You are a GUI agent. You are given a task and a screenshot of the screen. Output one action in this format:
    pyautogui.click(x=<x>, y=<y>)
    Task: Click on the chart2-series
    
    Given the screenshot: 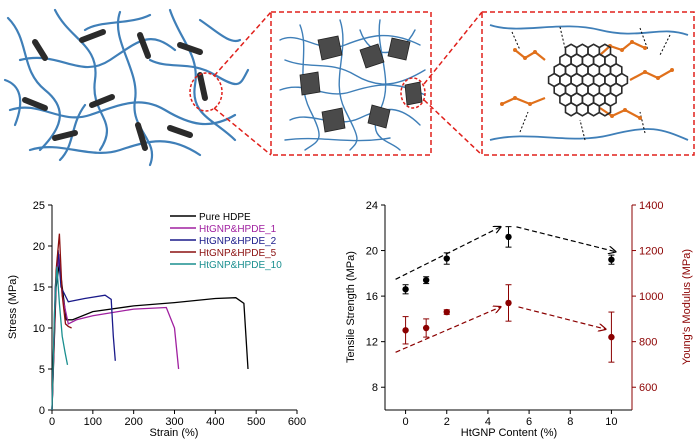 What is the action you would take?
    pyautogui.click(x=508, y=294)
    